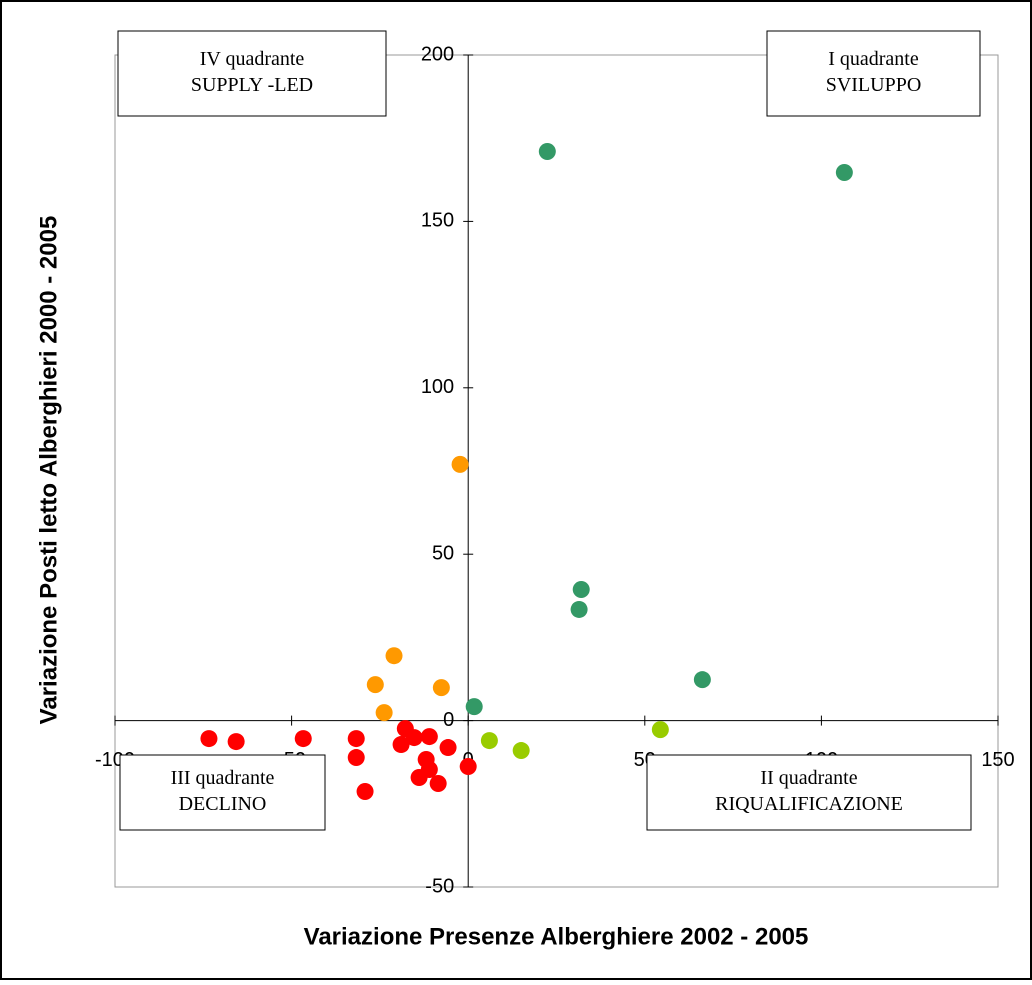 This screenshot has height=985, width=1032. What do you see at coordinates (437, 54) in the screenshot?
I see `y-tick-label: 200` at bounding box center [437, 54].